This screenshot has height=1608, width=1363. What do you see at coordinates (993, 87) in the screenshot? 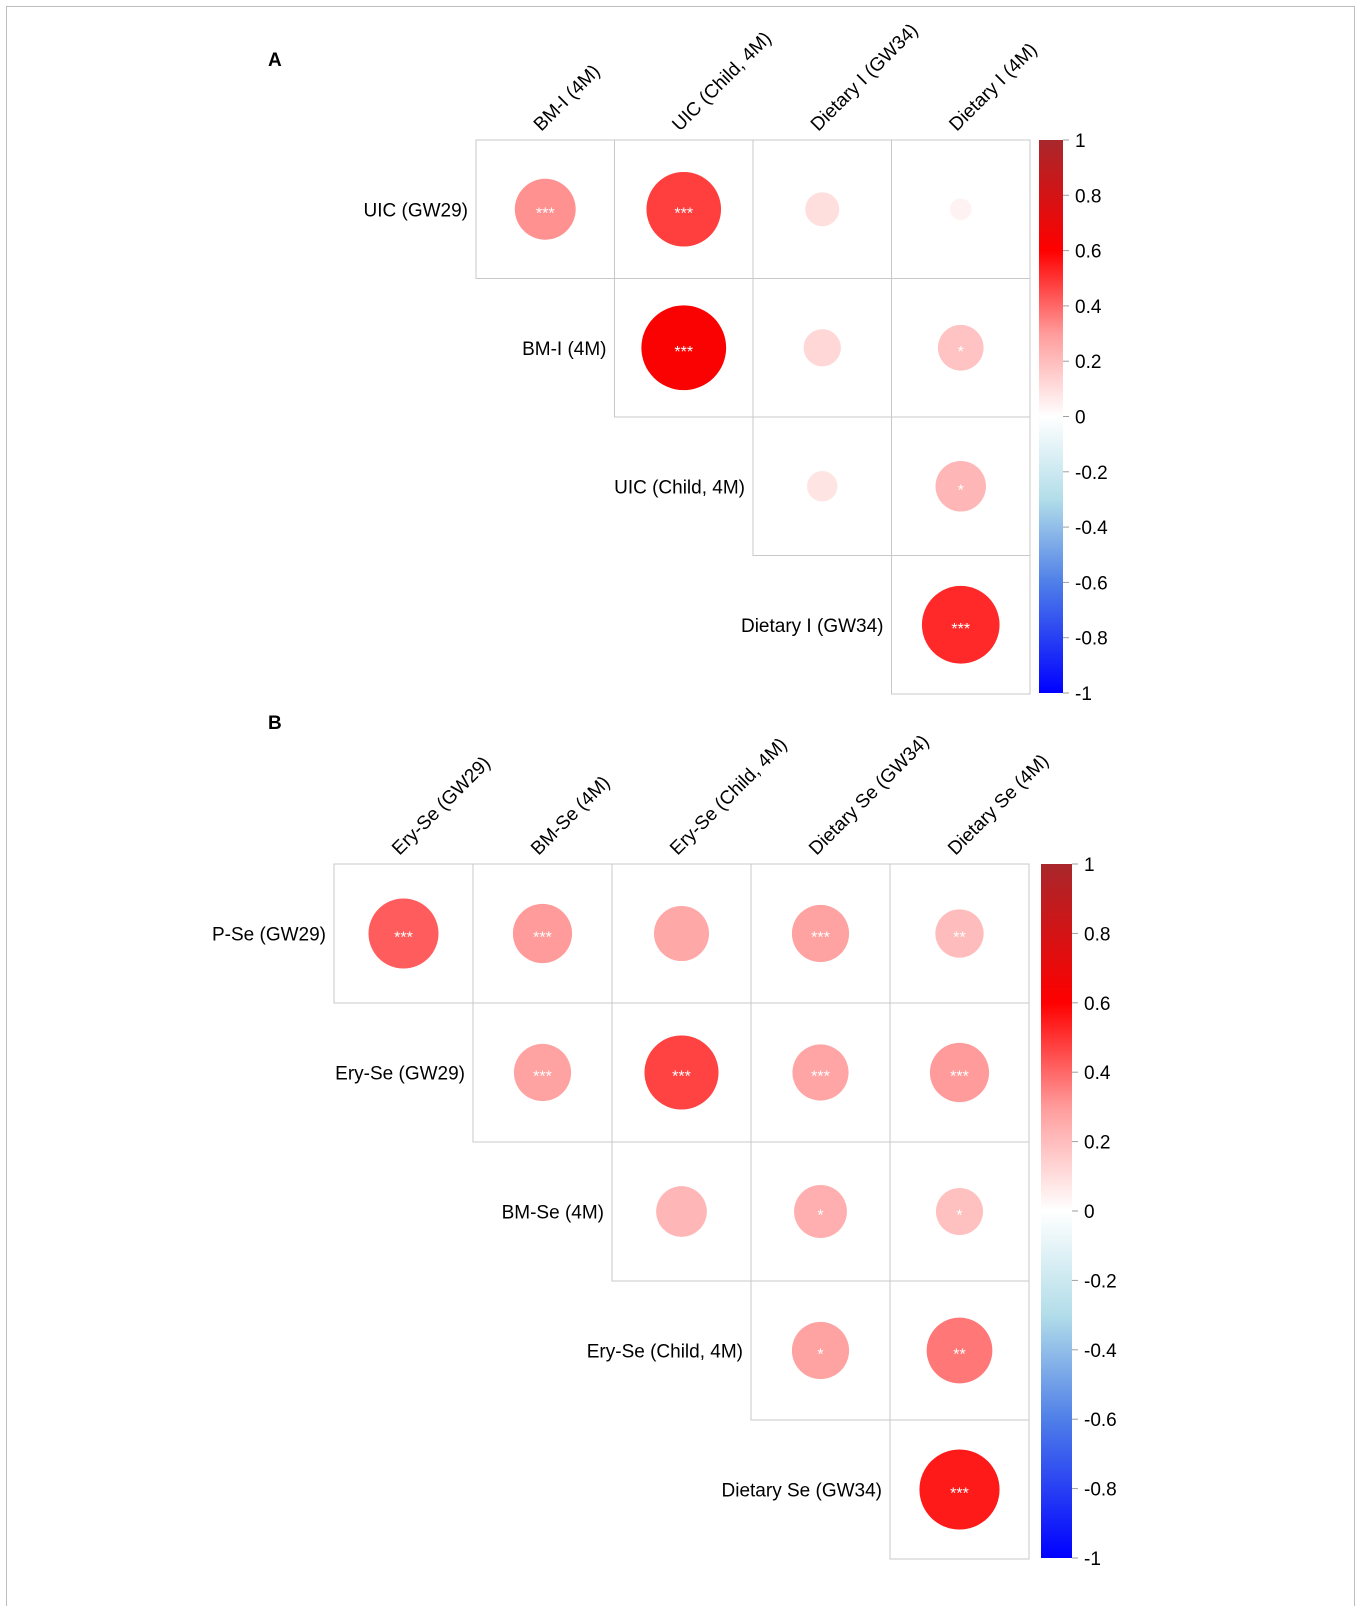
I see `column-label: Dietary I (4M)` at bounding box center [993, 87].